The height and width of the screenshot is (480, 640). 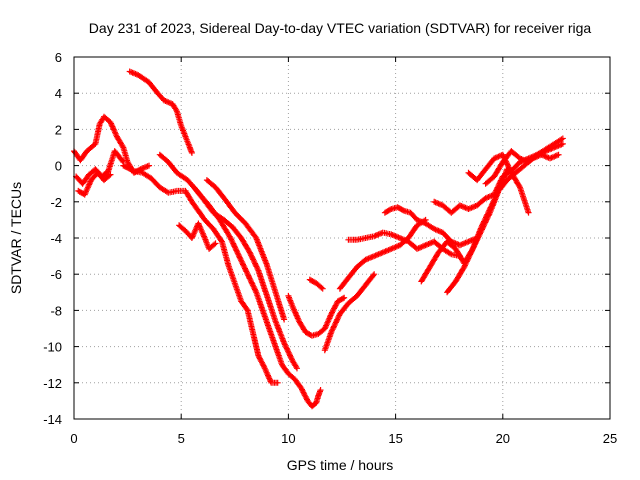 What do you see at coordinates (52, 383) in the screenshot?
I see `y-tick-label: -12` at bounding box center [52, 383].